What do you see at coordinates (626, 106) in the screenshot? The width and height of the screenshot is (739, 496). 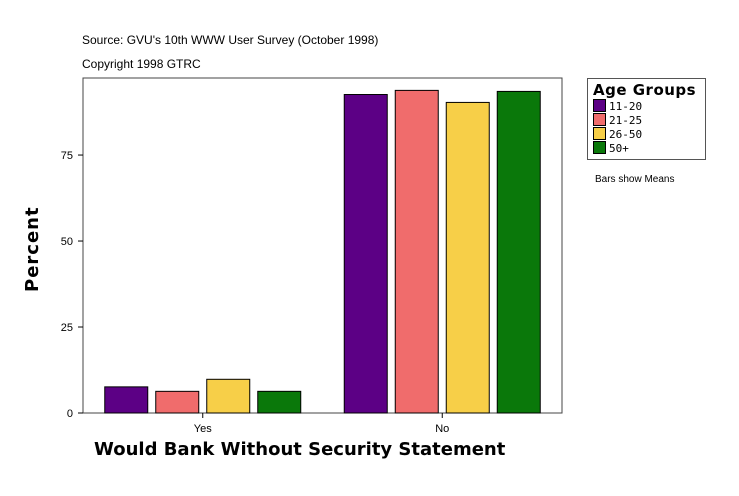 I see `legend-label: 11-20` at bounding box center [626, 106].